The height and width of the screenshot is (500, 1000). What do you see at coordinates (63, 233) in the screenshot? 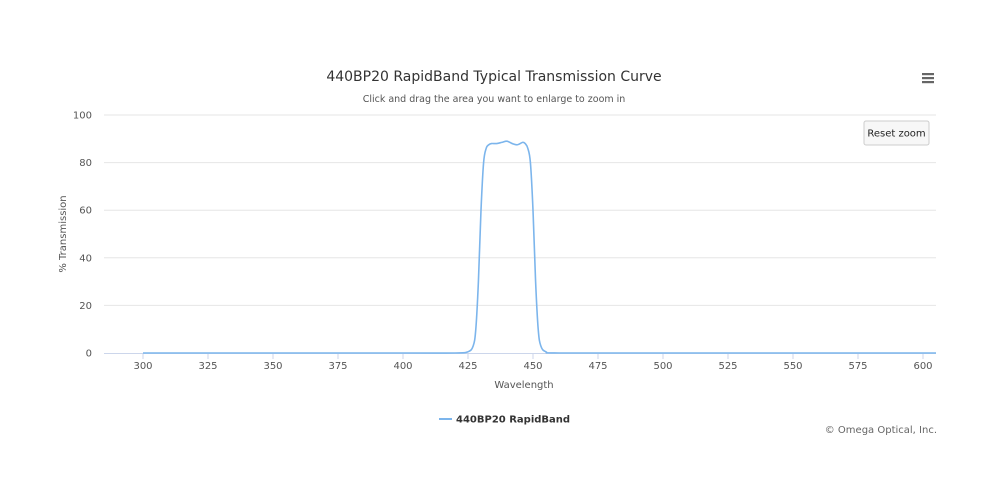
I see `y-axis-title: % Transmission` at bounding box center [63, 233].